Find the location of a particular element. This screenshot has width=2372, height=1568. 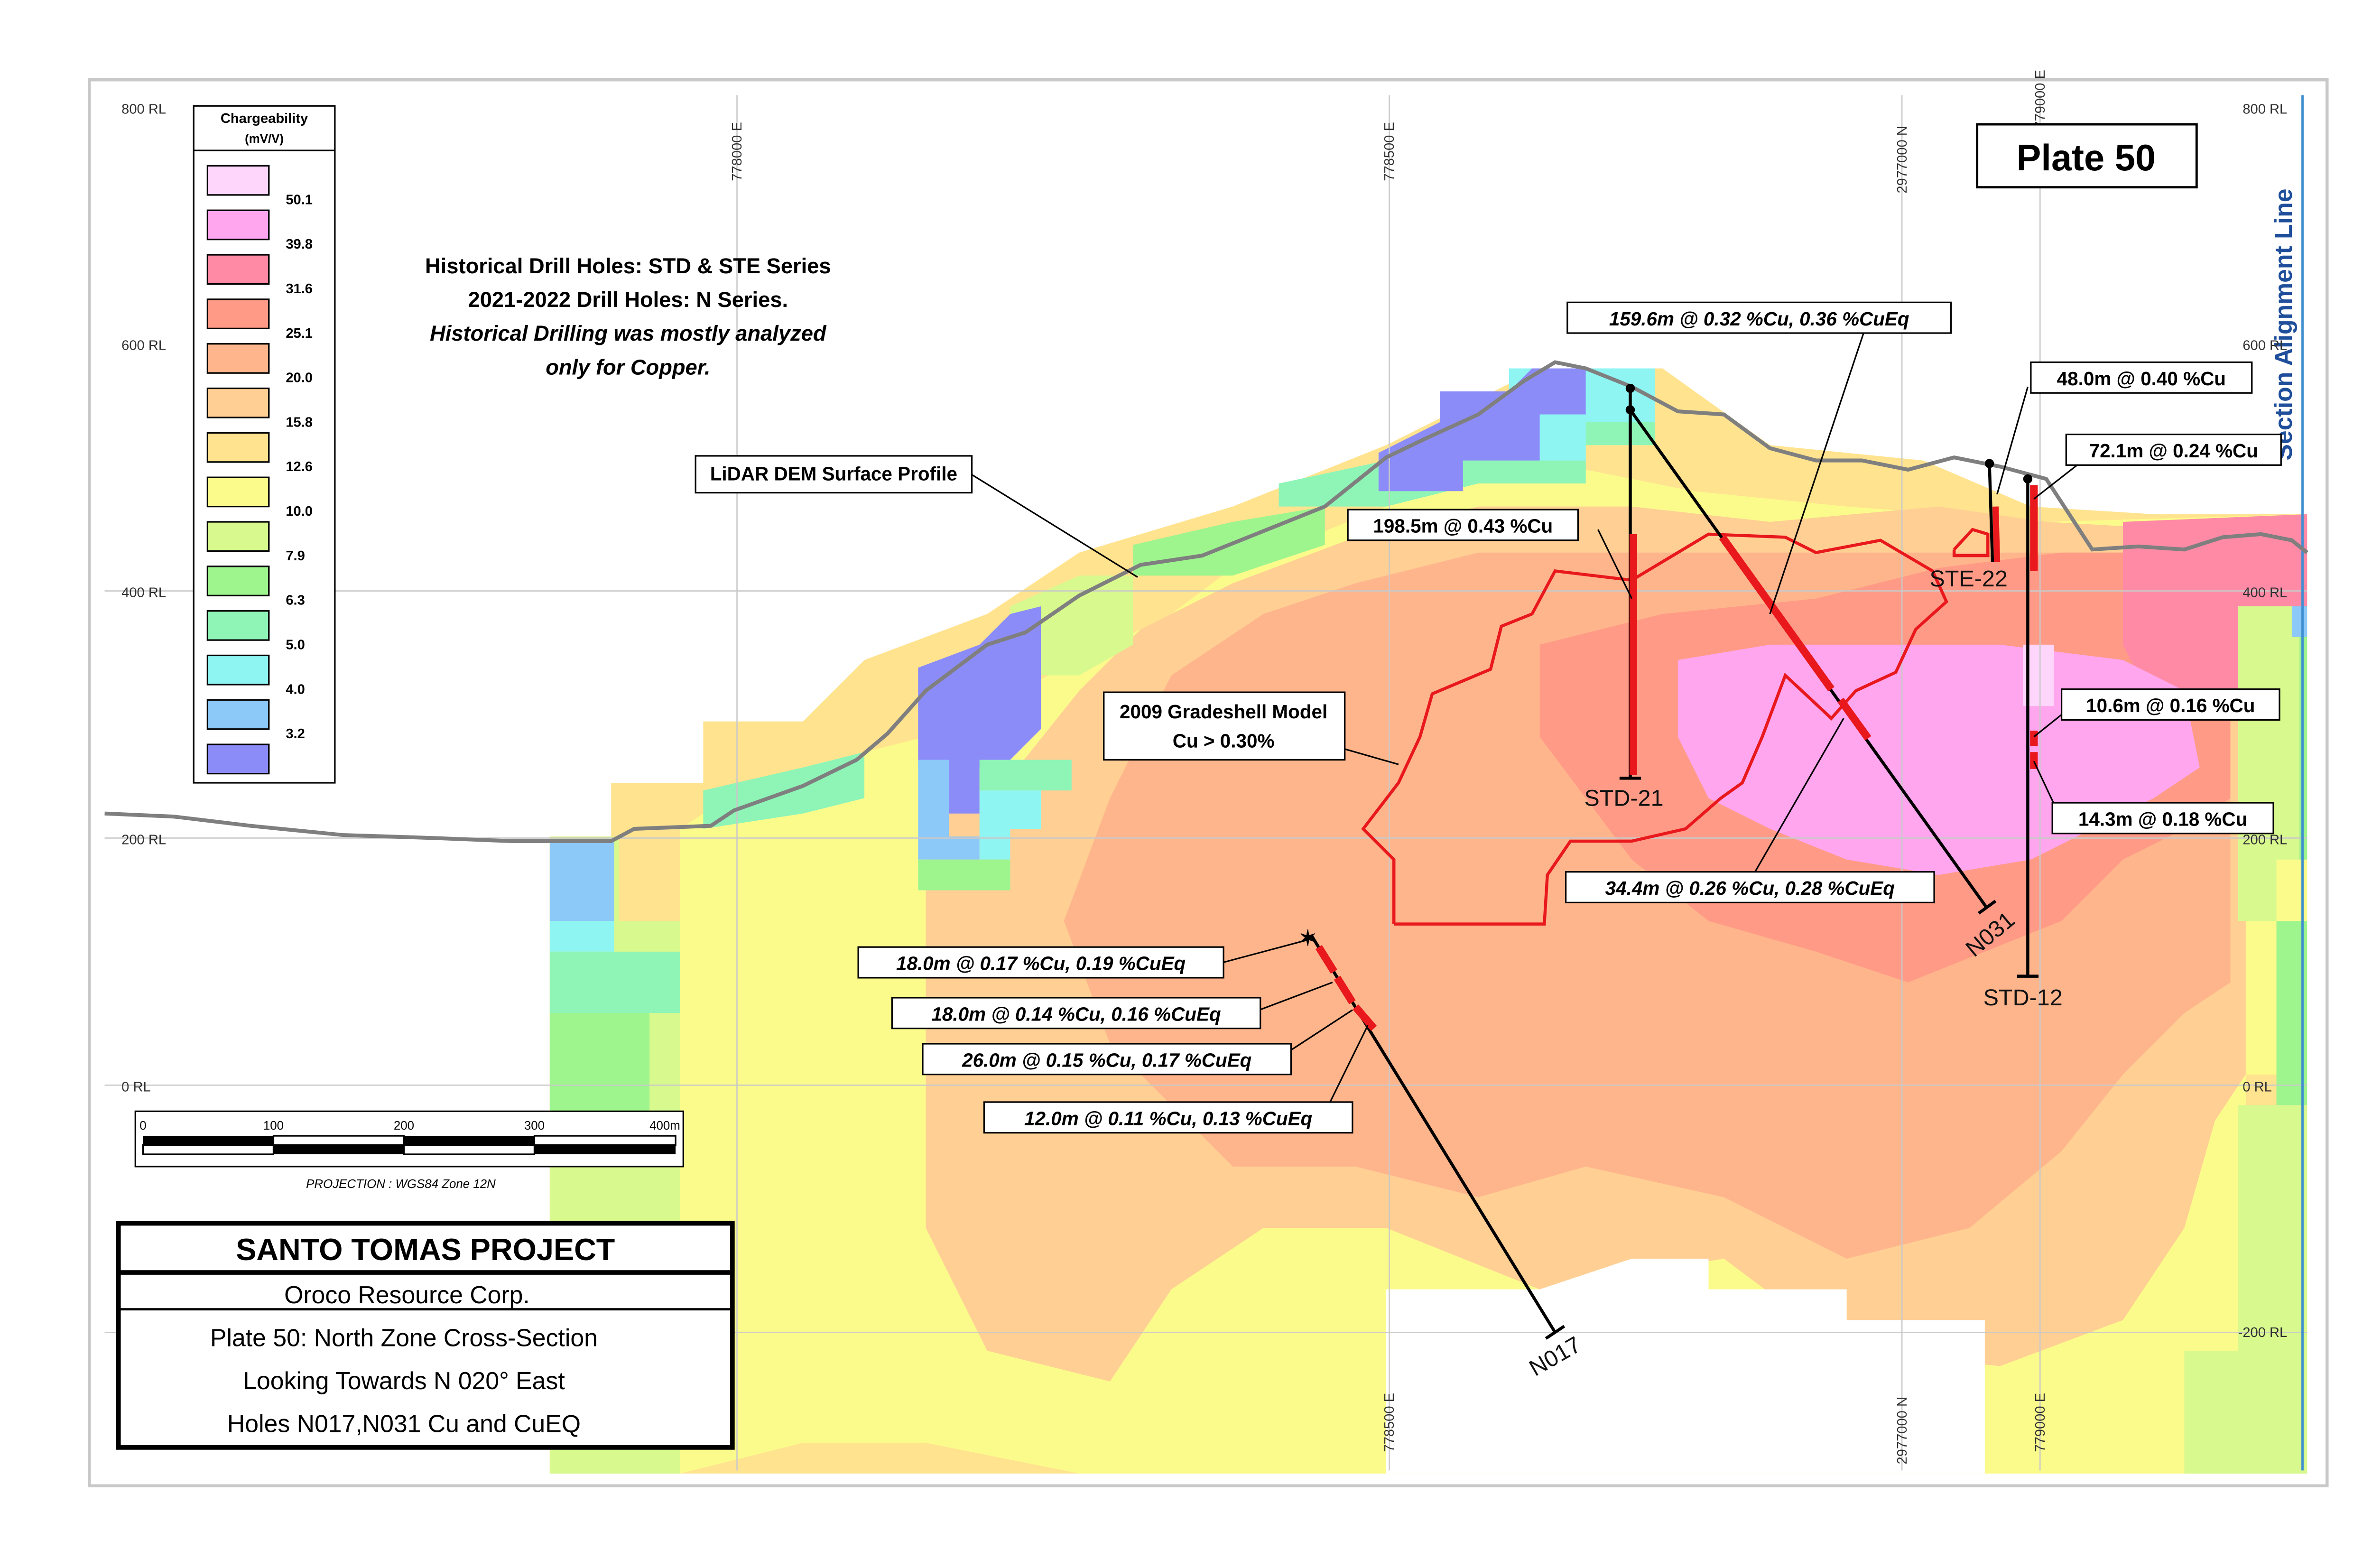

rl-labels-left: 800 RL 600 RL 400 RL 200 RL 0 RL is located at coordinates (143, 598).